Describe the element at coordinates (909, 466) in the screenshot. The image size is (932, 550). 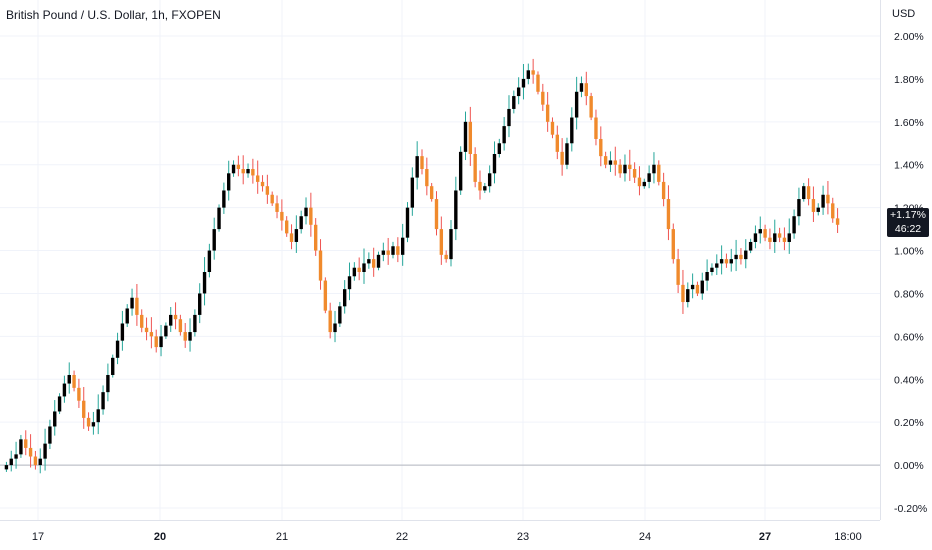
I see `y-tick-label: 0.00%` at that location.